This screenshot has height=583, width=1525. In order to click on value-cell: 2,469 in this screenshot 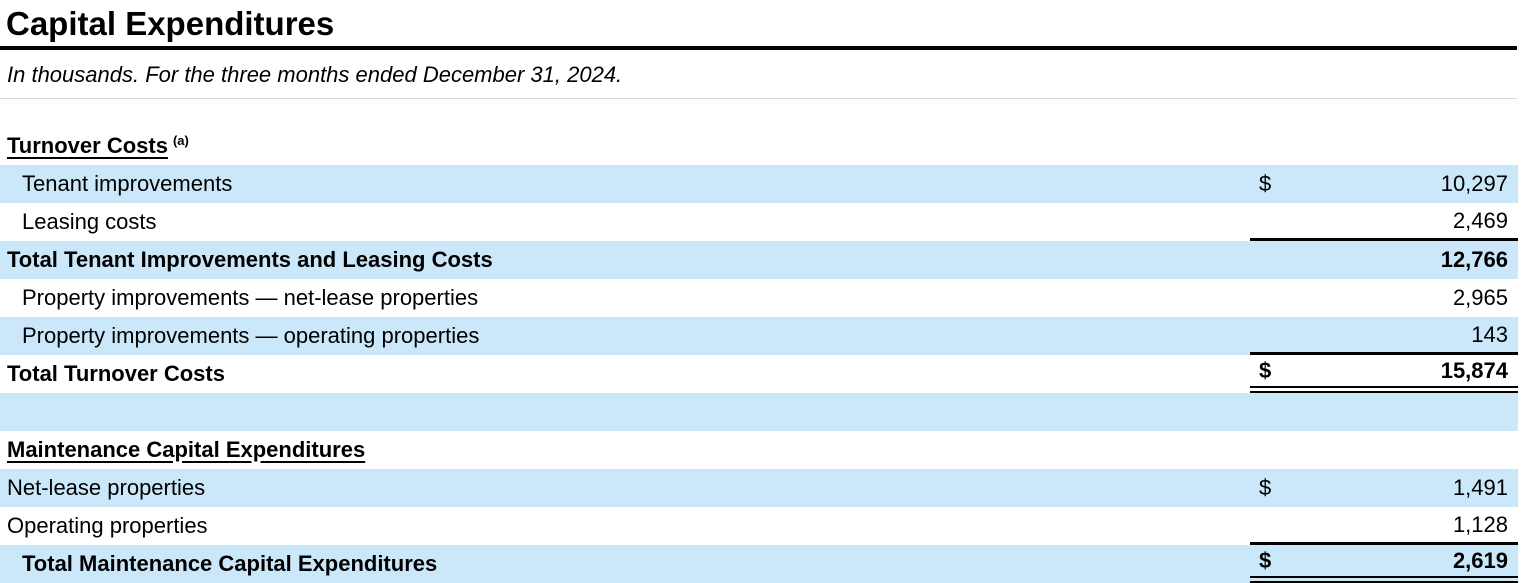, I will do `click(1384, 222)`.